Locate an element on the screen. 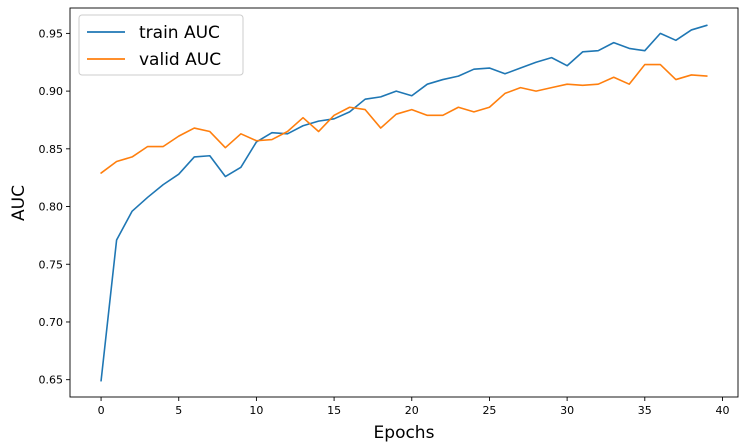  y-tick-label: 0.95 is located at coordinates (51, 33).